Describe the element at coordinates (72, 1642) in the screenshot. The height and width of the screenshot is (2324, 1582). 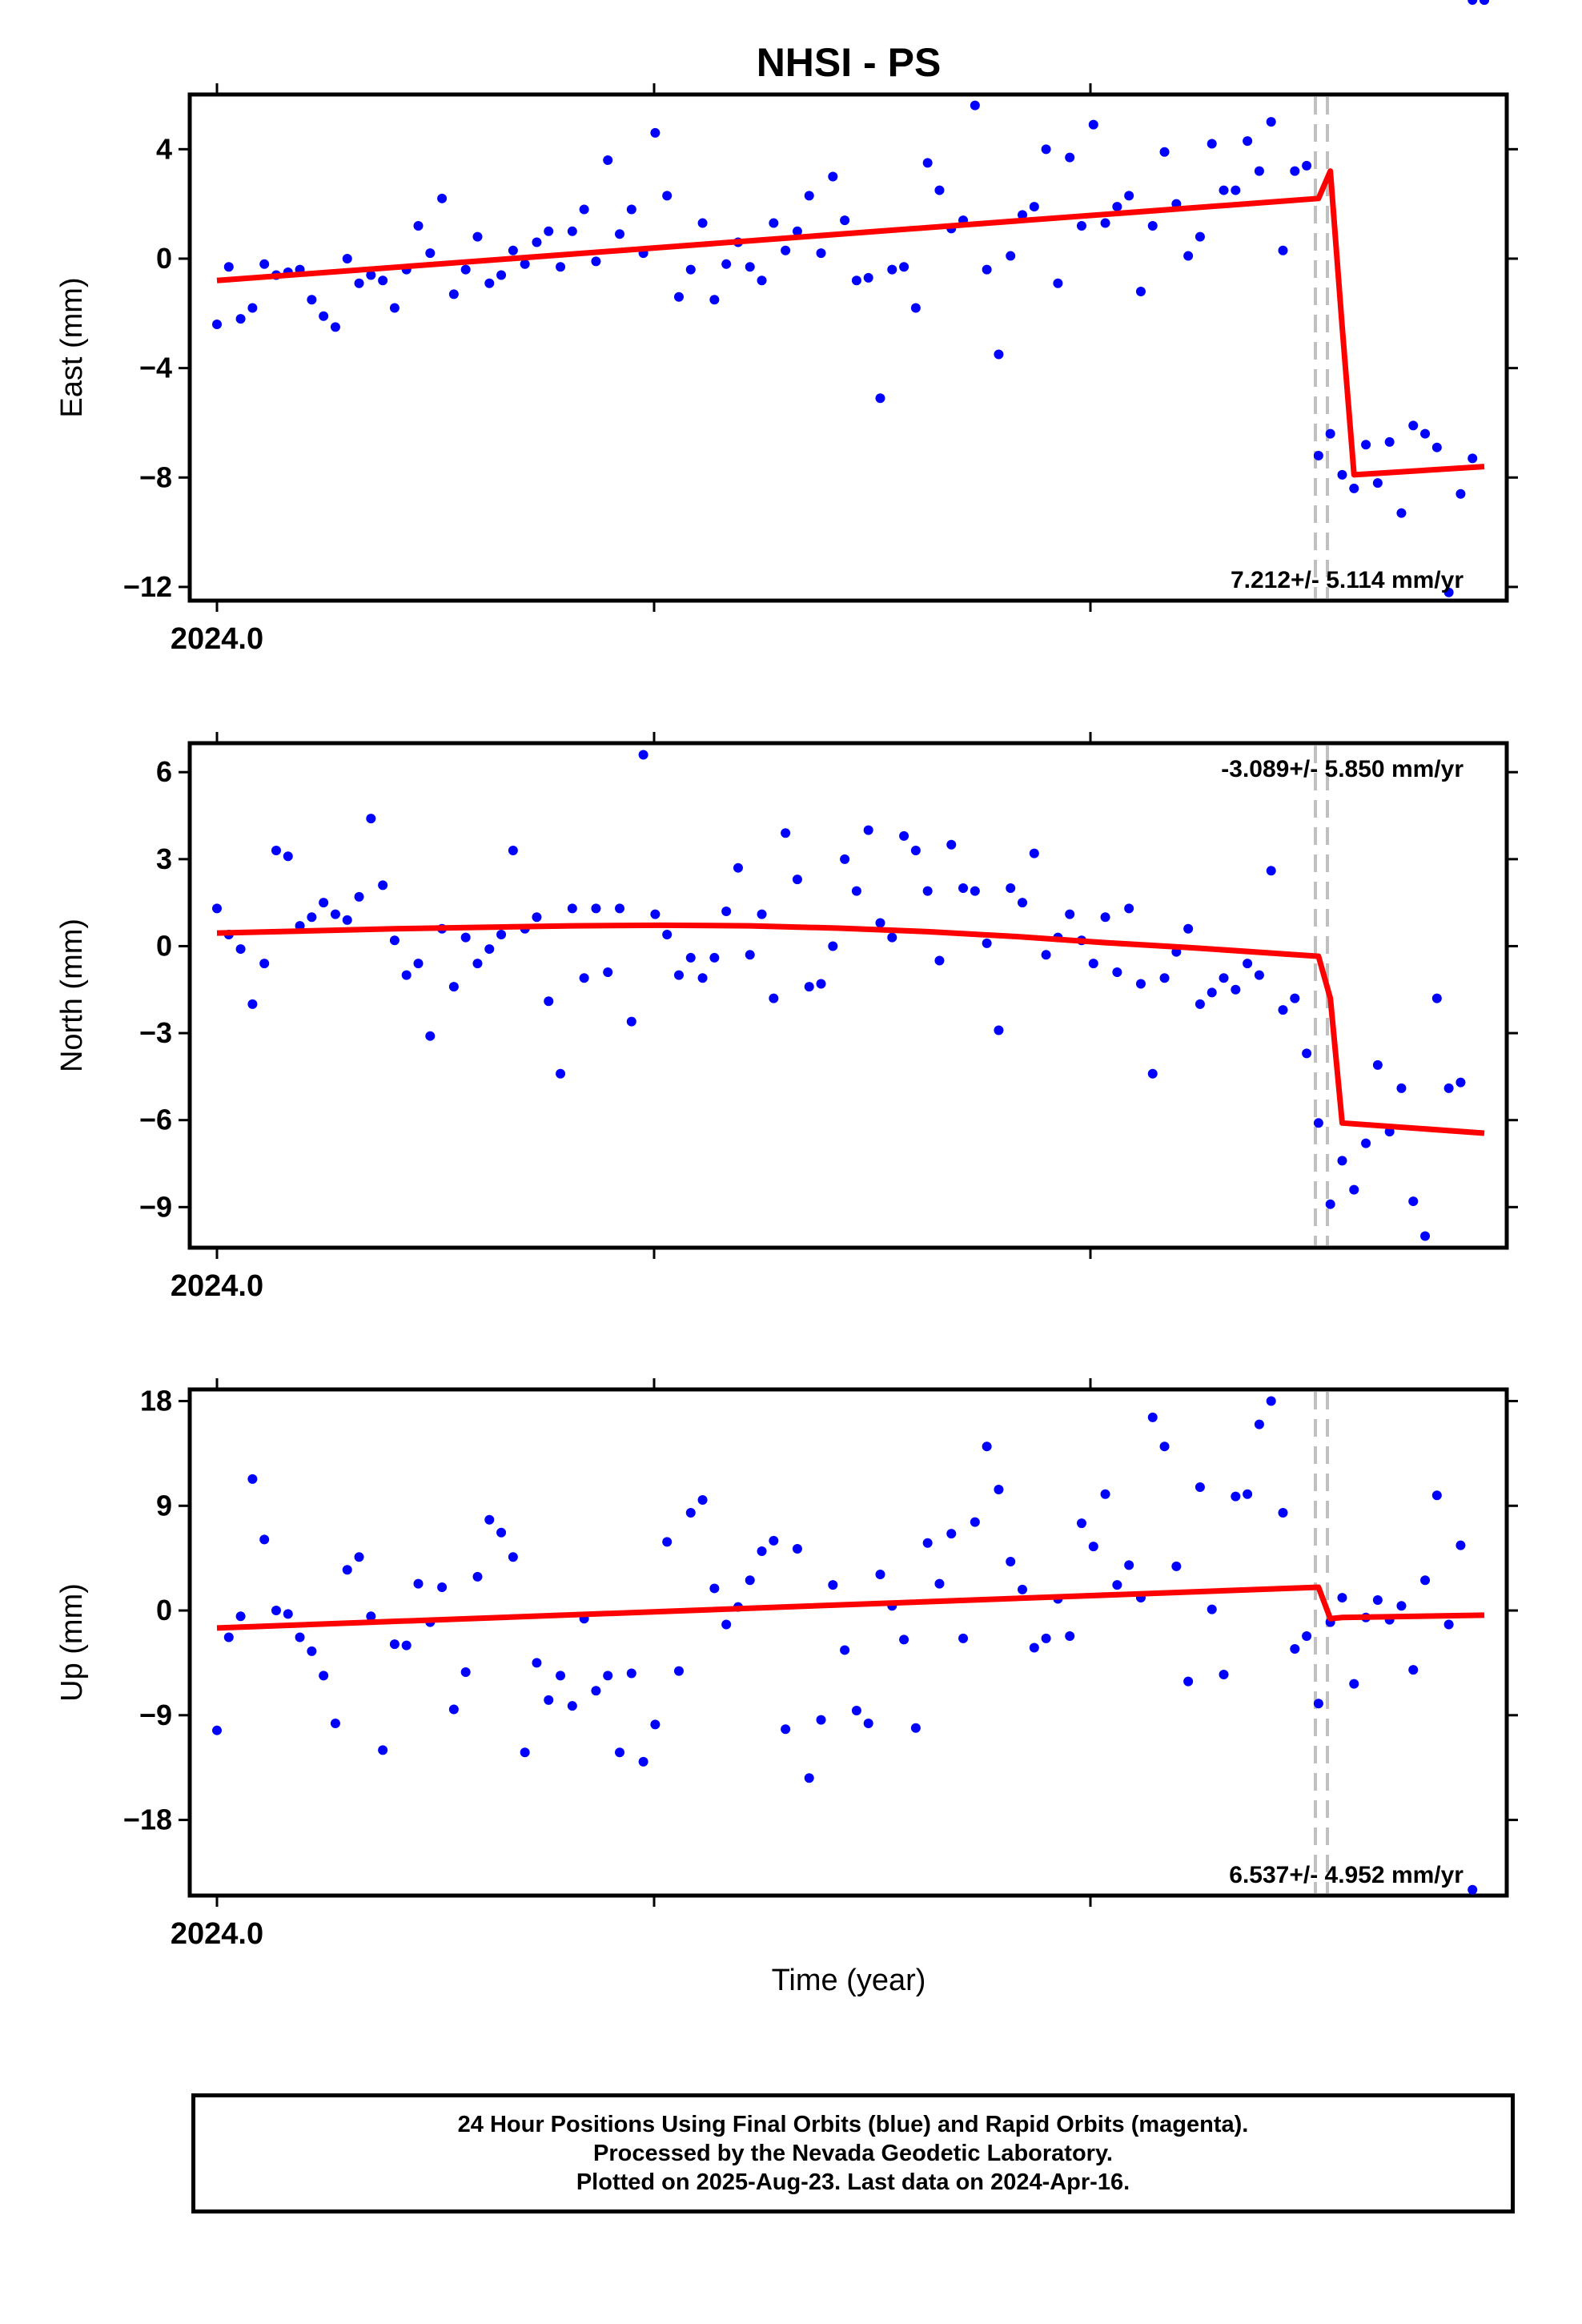
I see `y-axis-label: Up (mm)` at that location.